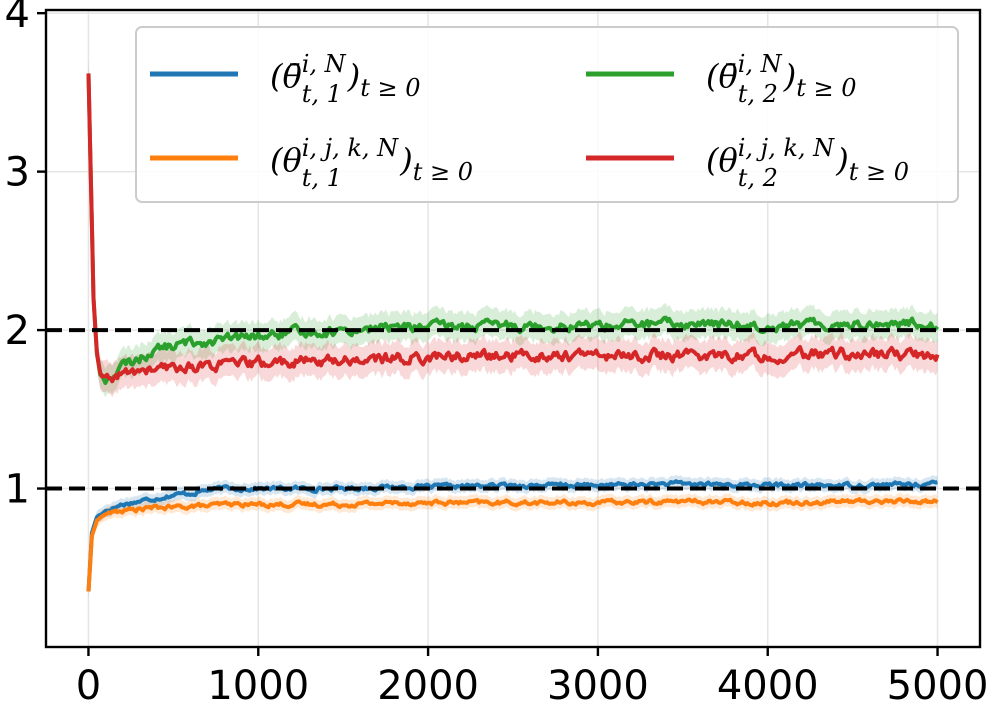 The height and width of the screenshot is (709, 996). I want to click on x-tick-label: 4000, so click(768, 686).